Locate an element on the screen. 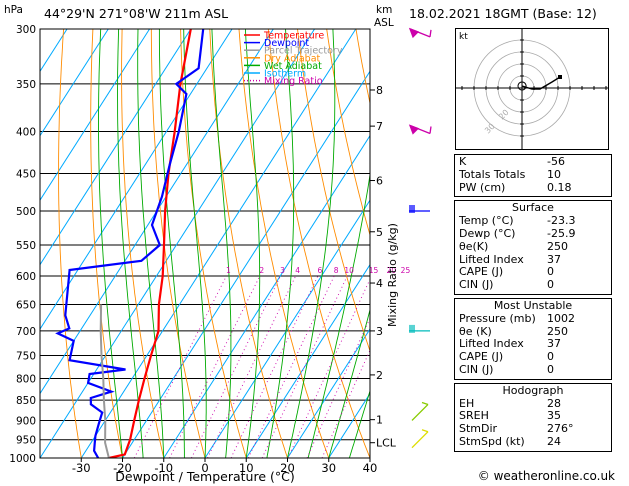 The height and width of the screenshot is (486, 629). wind-barb-flag is located at coordinates (414, 129).